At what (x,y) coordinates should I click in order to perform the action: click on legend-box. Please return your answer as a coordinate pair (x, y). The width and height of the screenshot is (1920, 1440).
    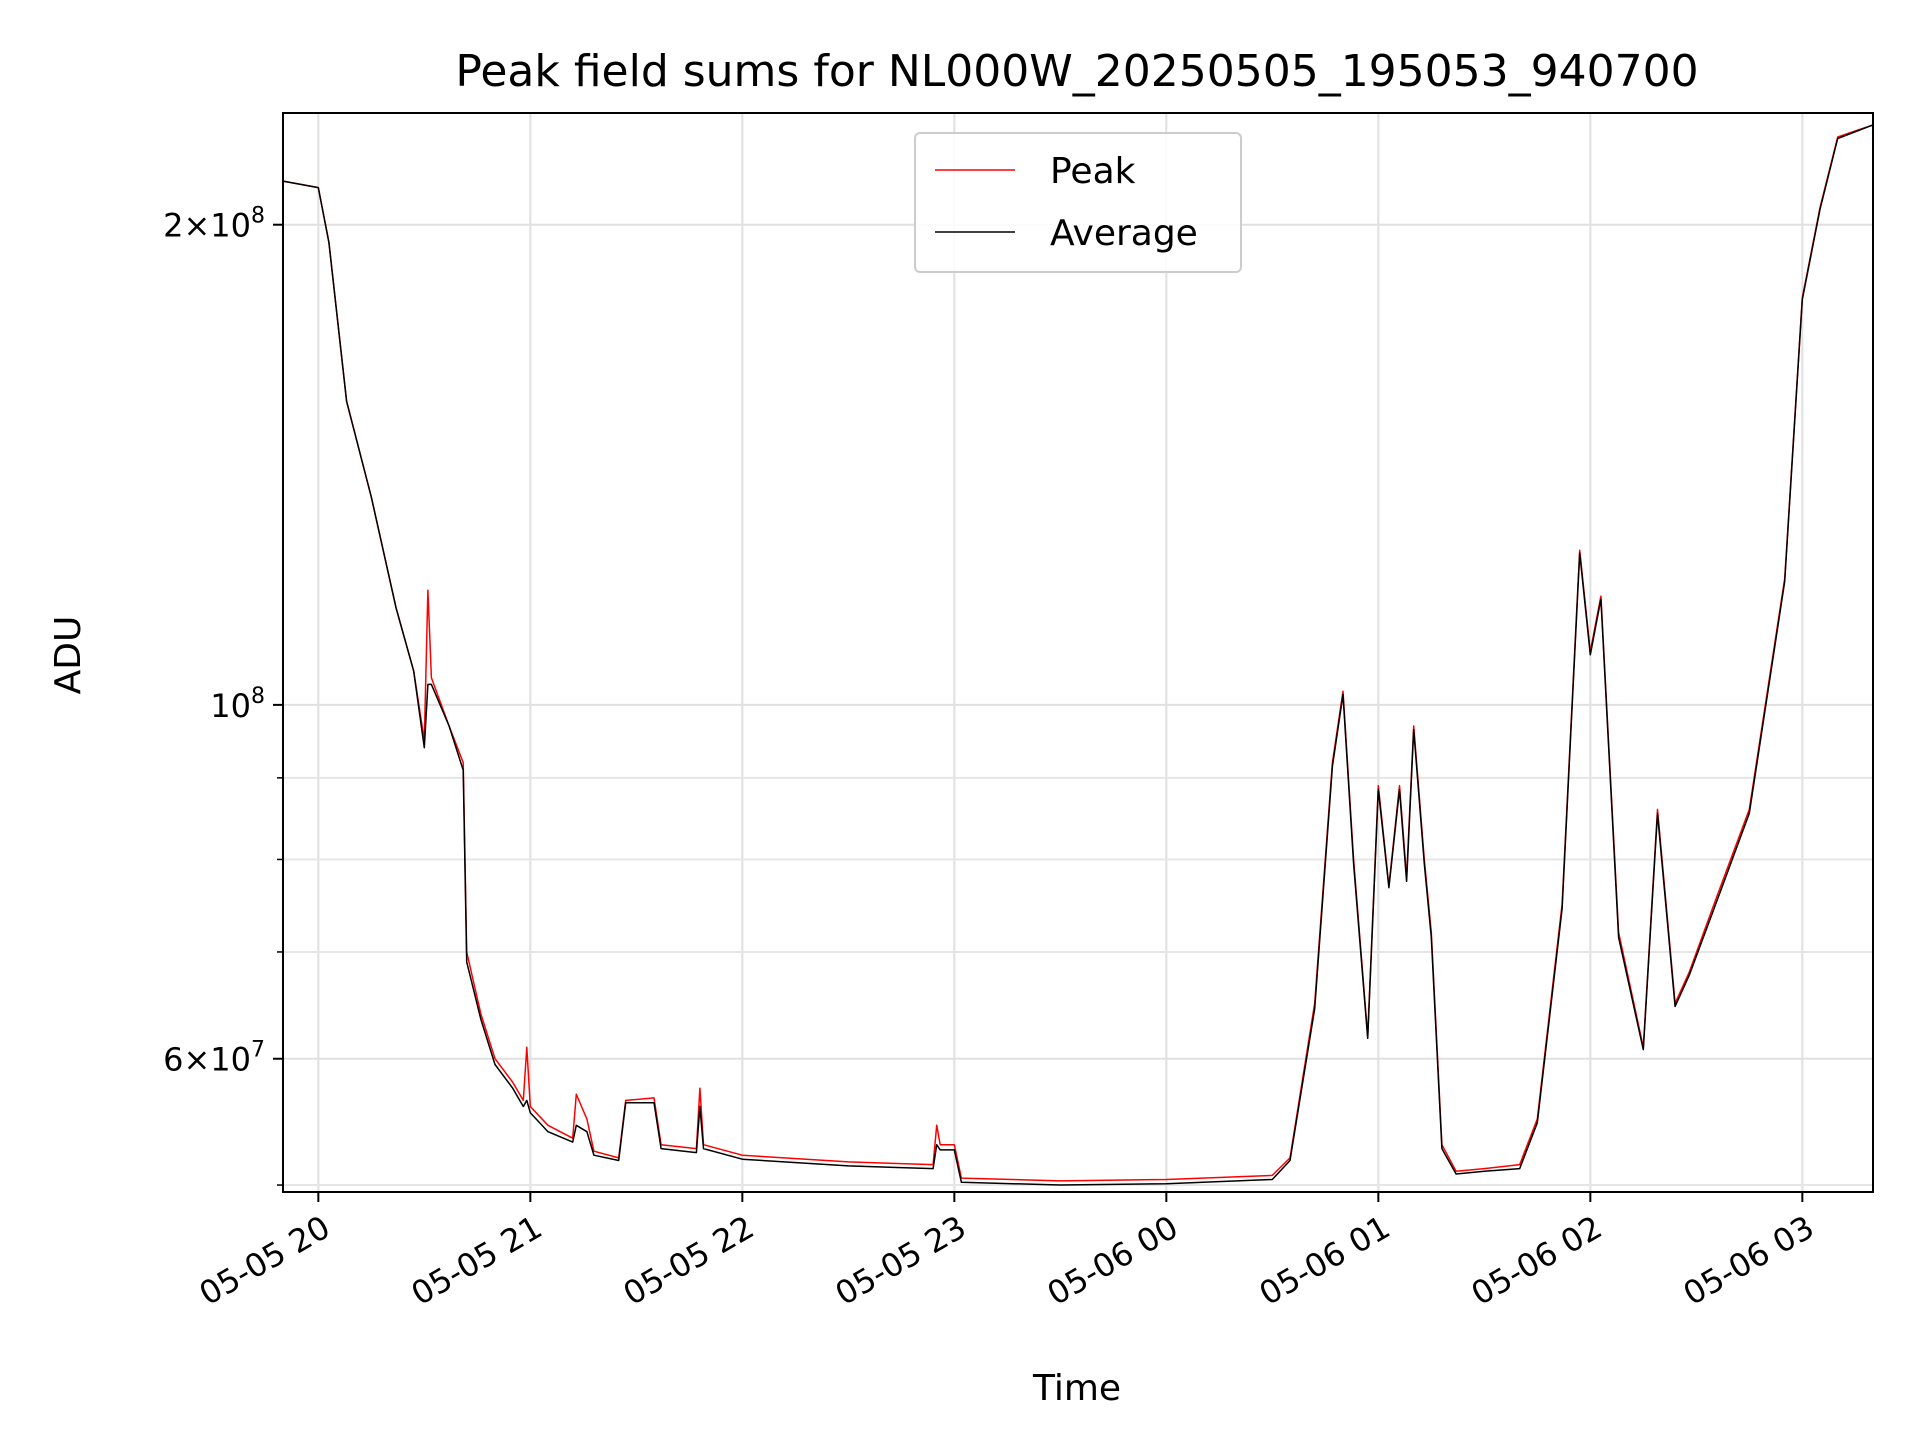
    Looking at the image, I should click on (1078, 202).